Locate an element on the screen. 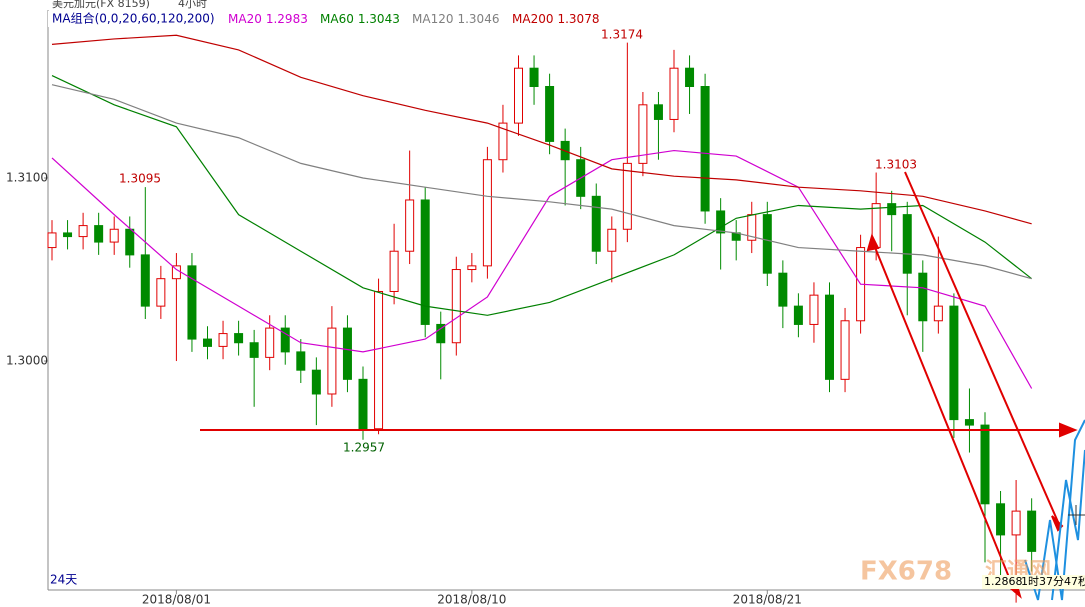 This screenshot has width=1085, height=607. annotation: 1.3174 is located at coordinates (622, 35).